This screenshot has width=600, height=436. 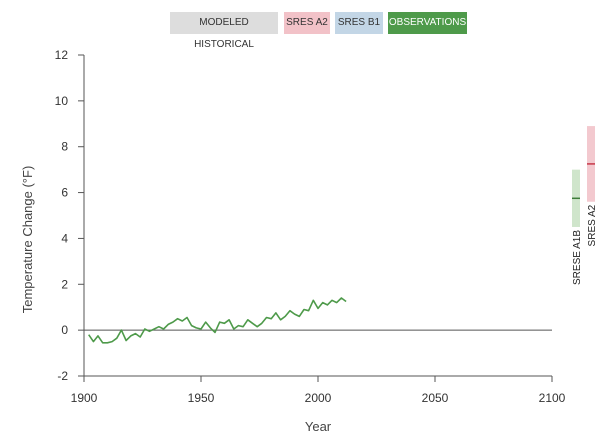 What do you see at coordinates (359, 23) in the screenshot?
I see `sres-b1-toggle: SRES B1` at bounding box center [359, 23].